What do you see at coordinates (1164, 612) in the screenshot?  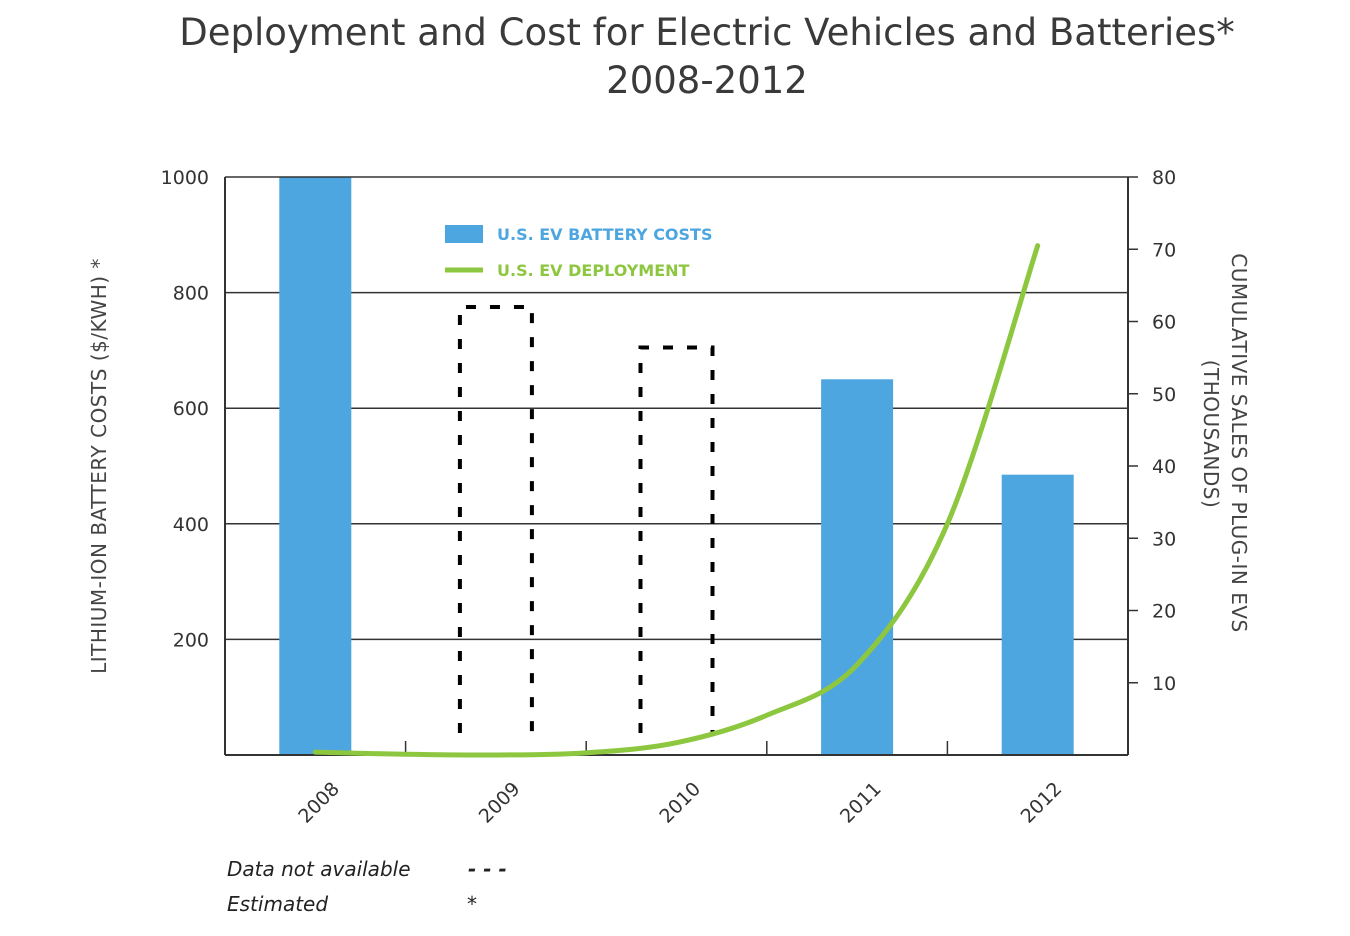 I see `right-tick-label: 20` at bounding box center [1164, 612].